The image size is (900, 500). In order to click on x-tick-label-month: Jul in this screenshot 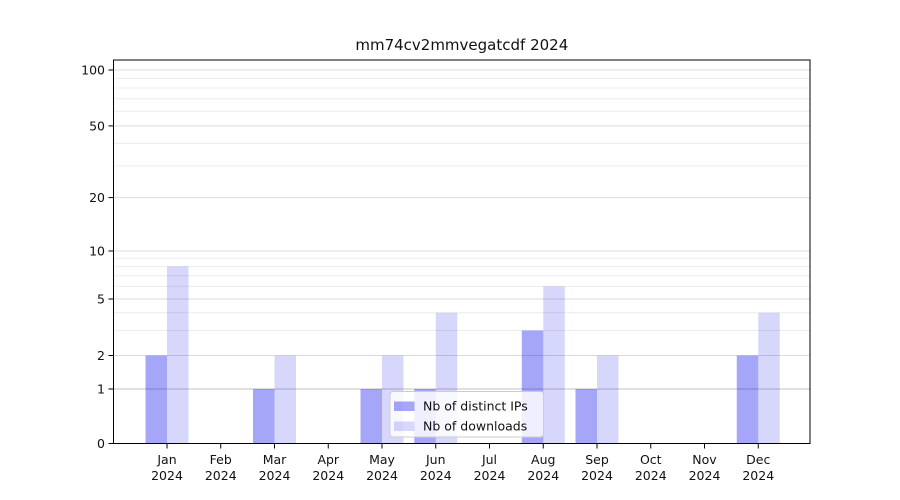, I will do `click(489, 459)`.